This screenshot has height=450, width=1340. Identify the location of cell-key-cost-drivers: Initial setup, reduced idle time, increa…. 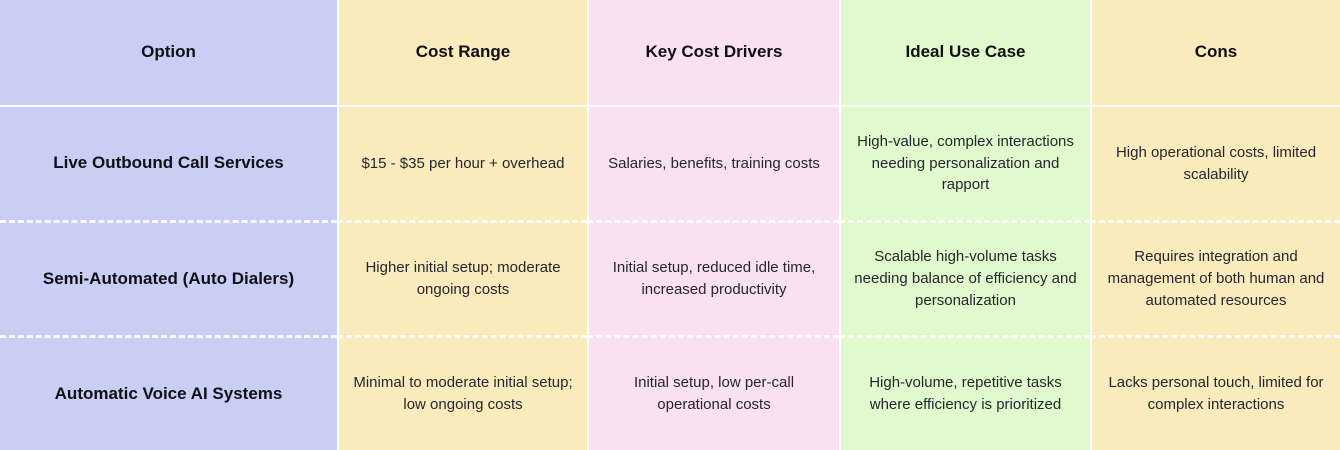
(713, 277).